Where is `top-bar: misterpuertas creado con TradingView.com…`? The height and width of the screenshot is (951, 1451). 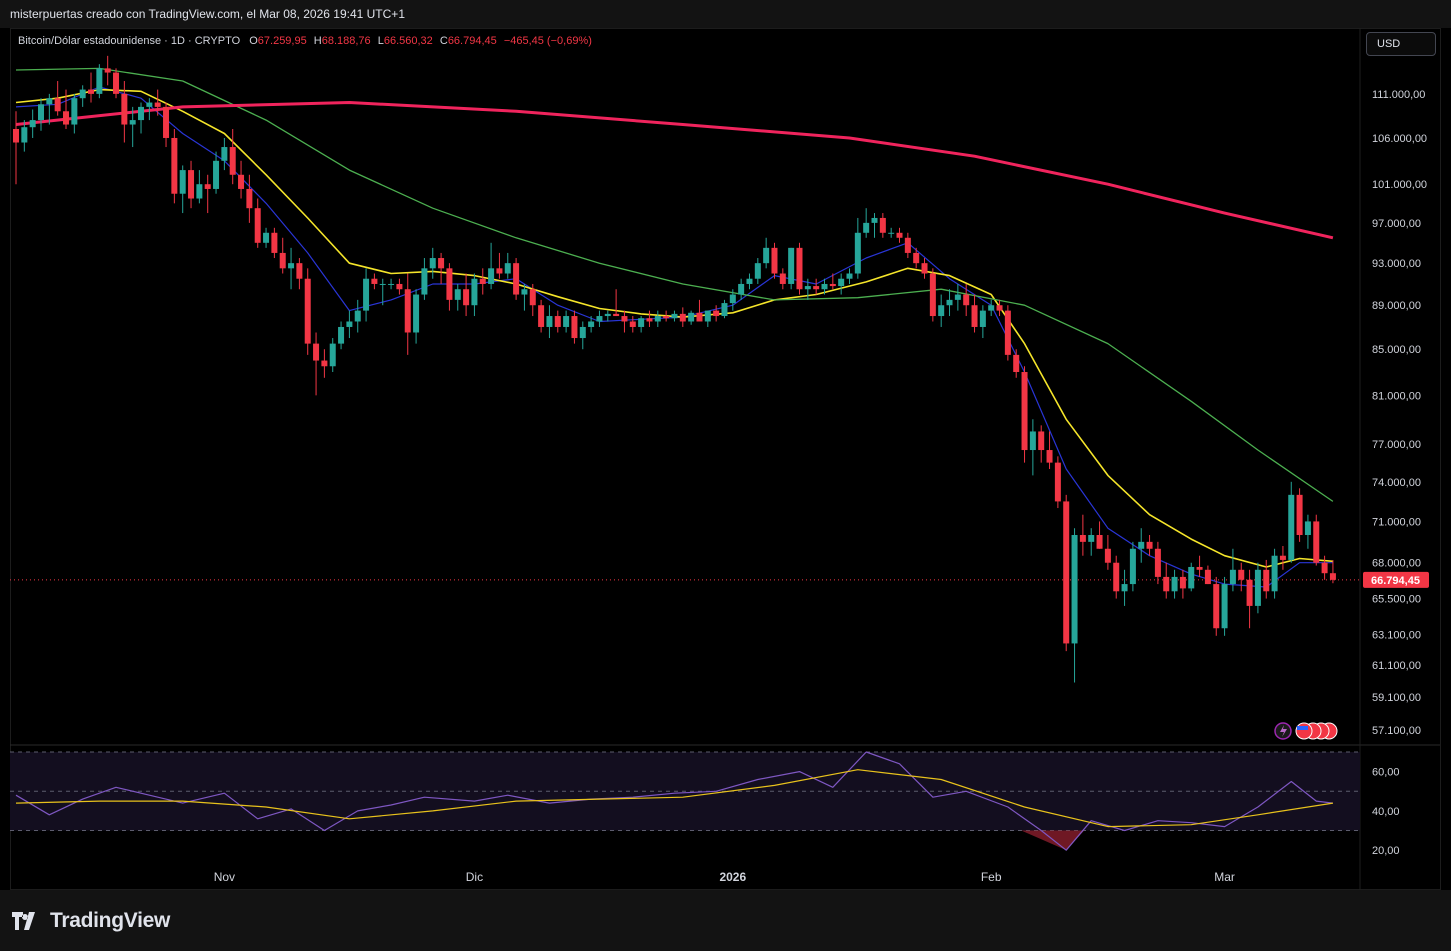 top-bar: misterpuertas creado con TradingView.com… is located at coordinates (725, 14).